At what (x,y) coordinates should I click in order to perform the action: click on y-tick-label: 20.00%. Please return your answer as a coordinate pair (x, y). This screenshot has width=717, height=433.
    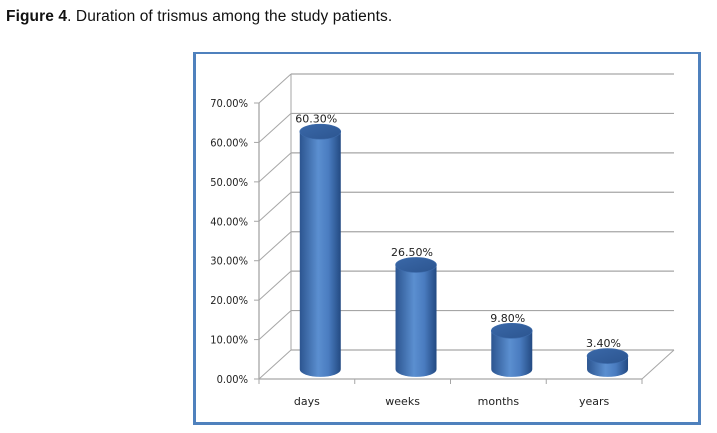
    Looking at the image, I should click on (229, 300).